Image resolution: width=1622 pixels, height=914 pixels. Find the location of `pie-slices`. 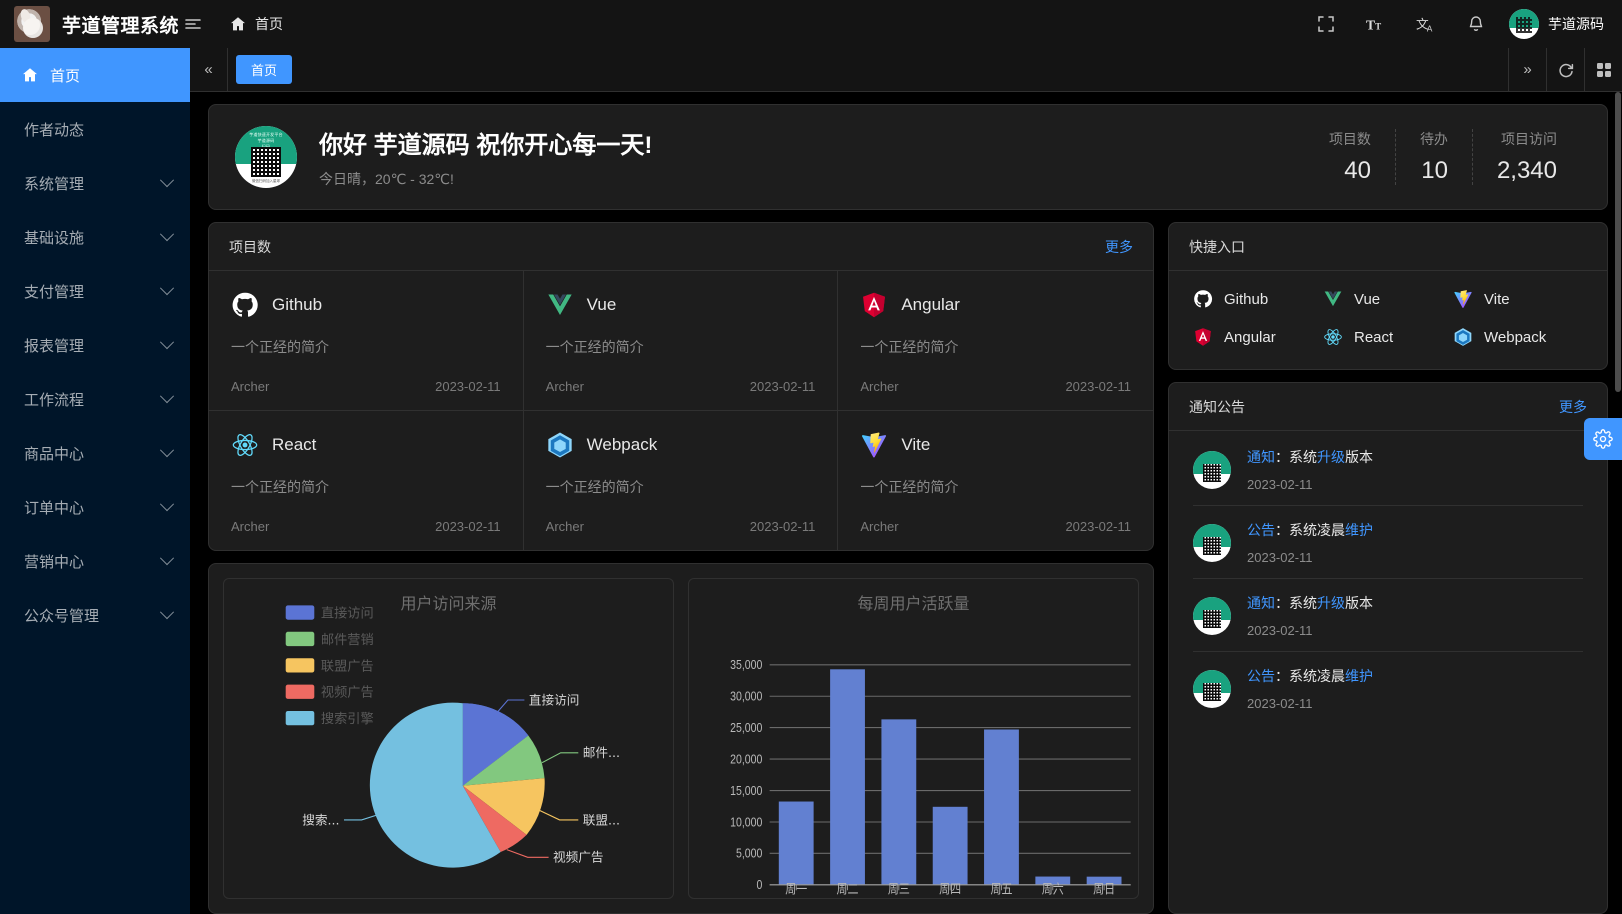

pie-slices is located at coordinates (457, 785).